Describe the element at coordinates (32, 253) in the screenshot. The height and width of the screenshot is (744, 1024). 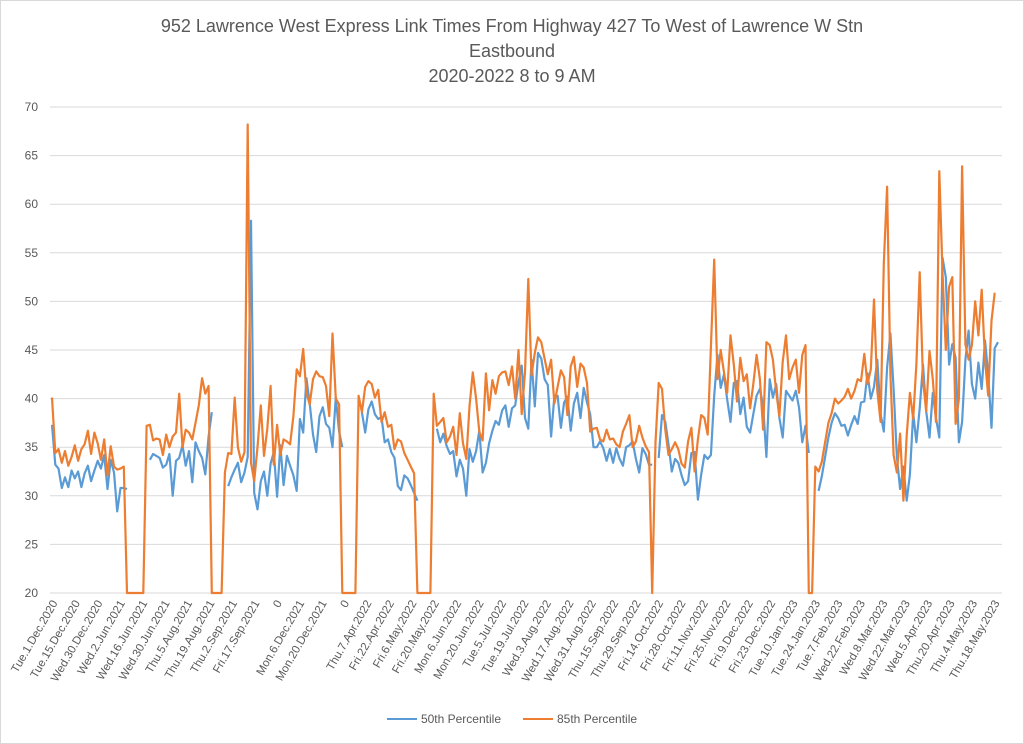
I see `y-tick-label: 55` at that location.